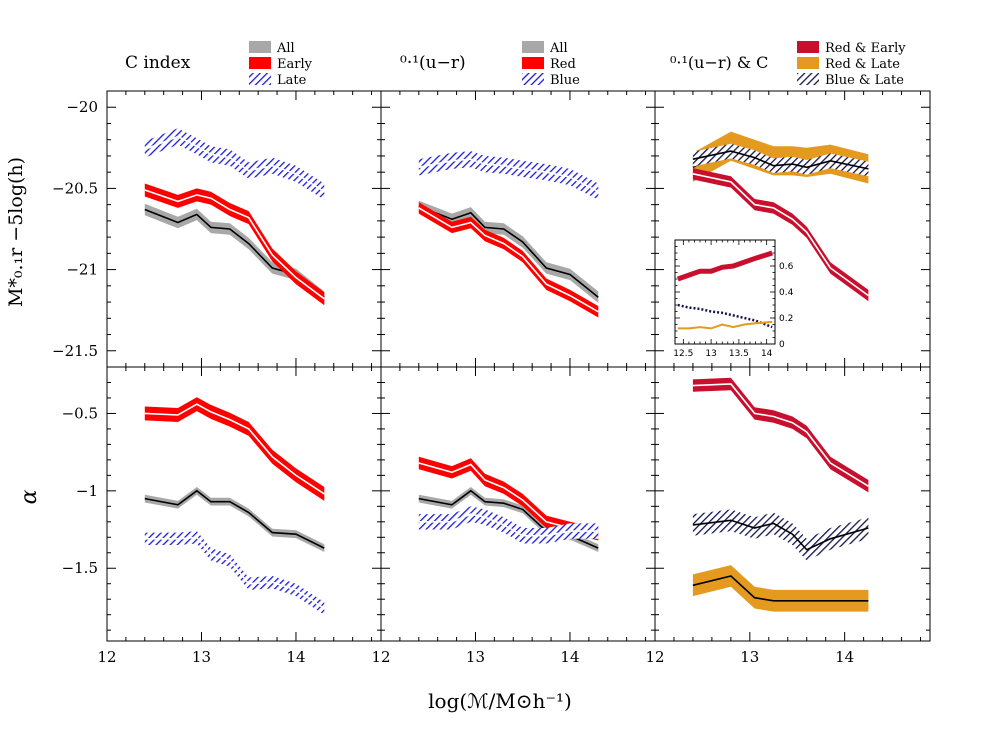 This screenshot has height=745, width=981. I want to click on band-p2-alpha-blue, so click(508, 525).